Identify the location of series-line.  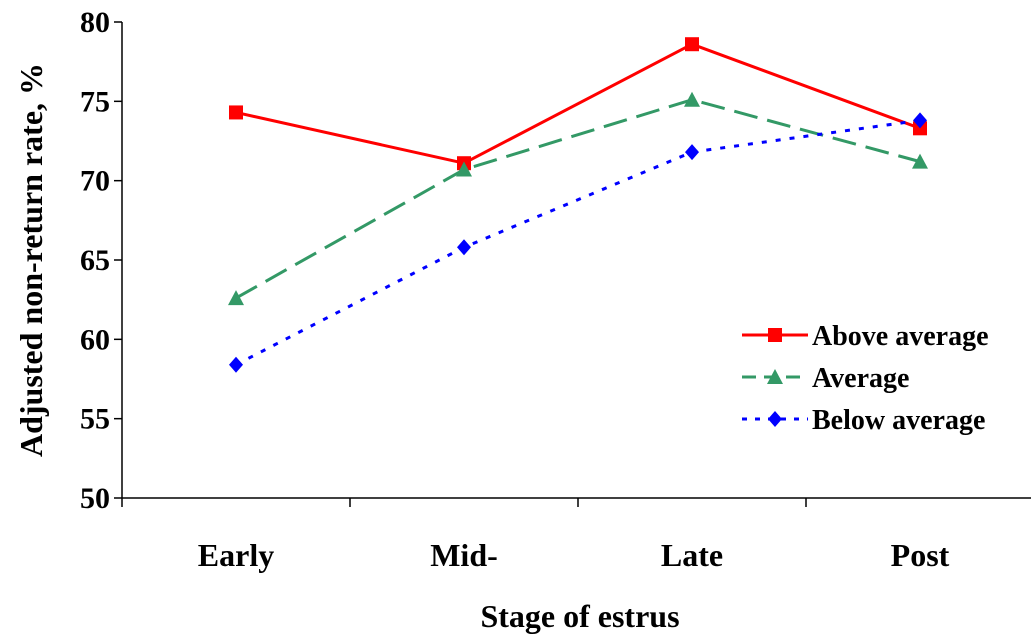
(578, 103).